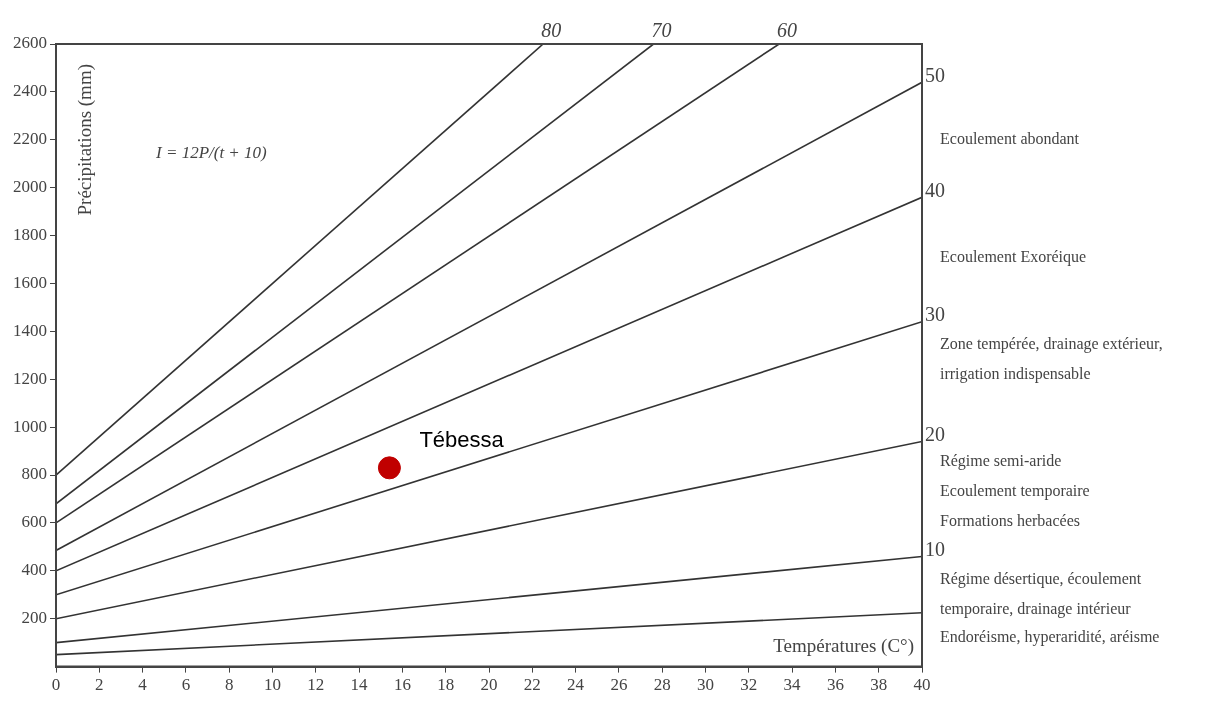 The height and width of the screenshot is (703, 1230). What do you see at coordinates (935, 189) in the screenshot?
I see `series-label: 40` at bounding box center [935, 189].